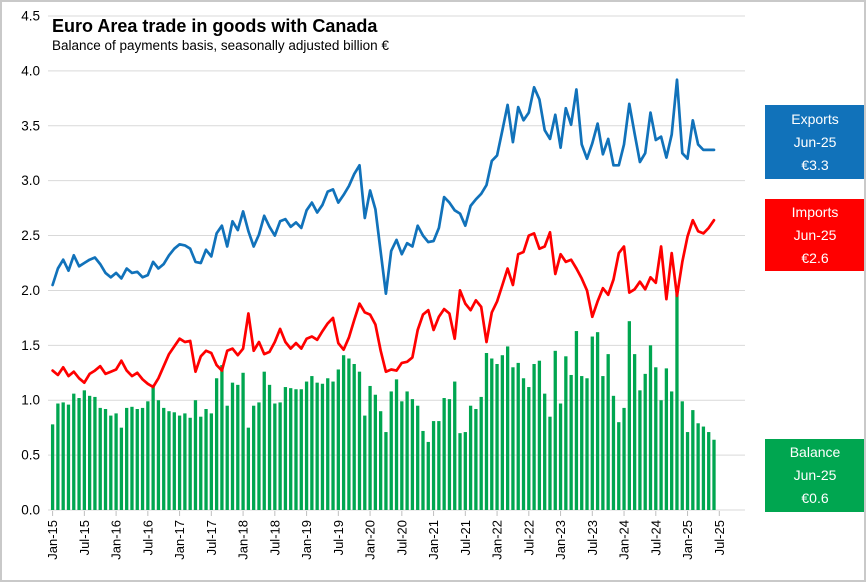 This screenshot has width=866, height=582. I want to click on y-axis-tick-label: 0.0, so click(30, 510).